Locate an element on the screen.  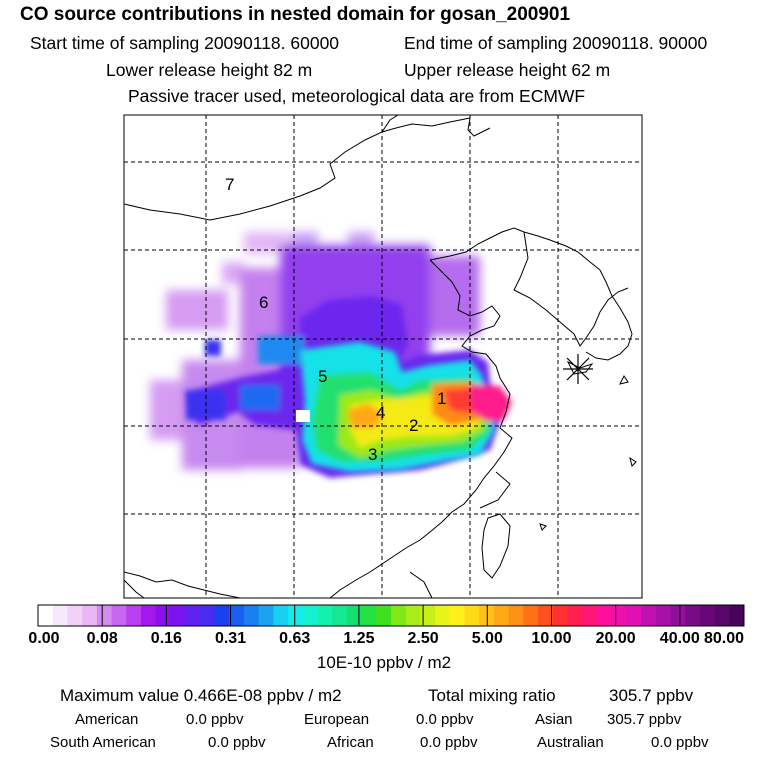
colorbar-tick-label: 10.00 is located at coordinates (551, 638).